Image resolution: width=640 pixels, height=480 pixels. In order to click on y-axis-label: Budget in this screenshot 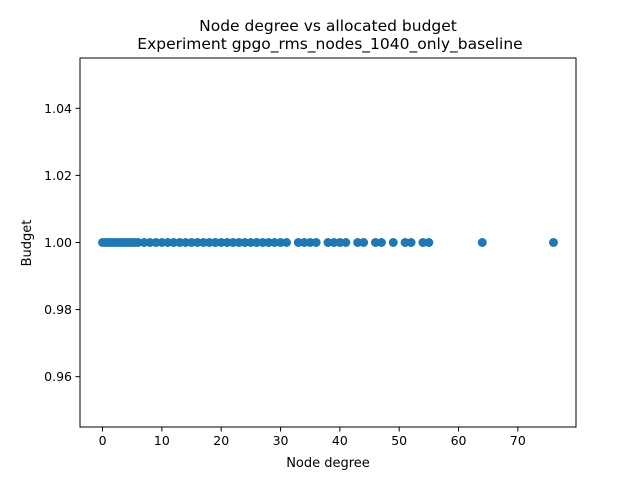, I will do `click(27, 243)`.